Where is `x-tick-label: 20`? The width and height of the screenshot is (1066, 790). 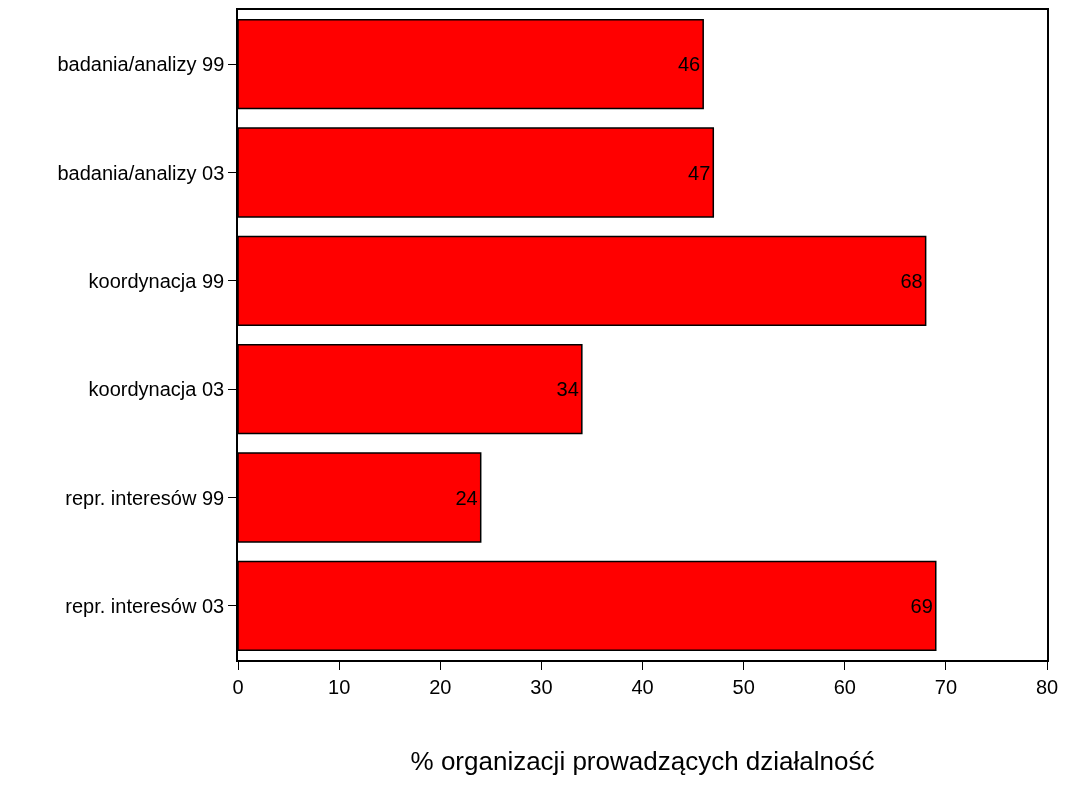 x-tick-label: 20 is located at coordinates (440, 686).